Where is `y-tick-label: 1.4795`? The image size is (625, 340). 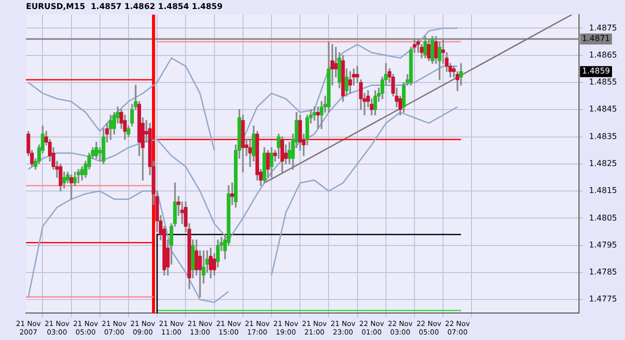 y-tick-label: 1.4795 is located at coordinates (603, 245).